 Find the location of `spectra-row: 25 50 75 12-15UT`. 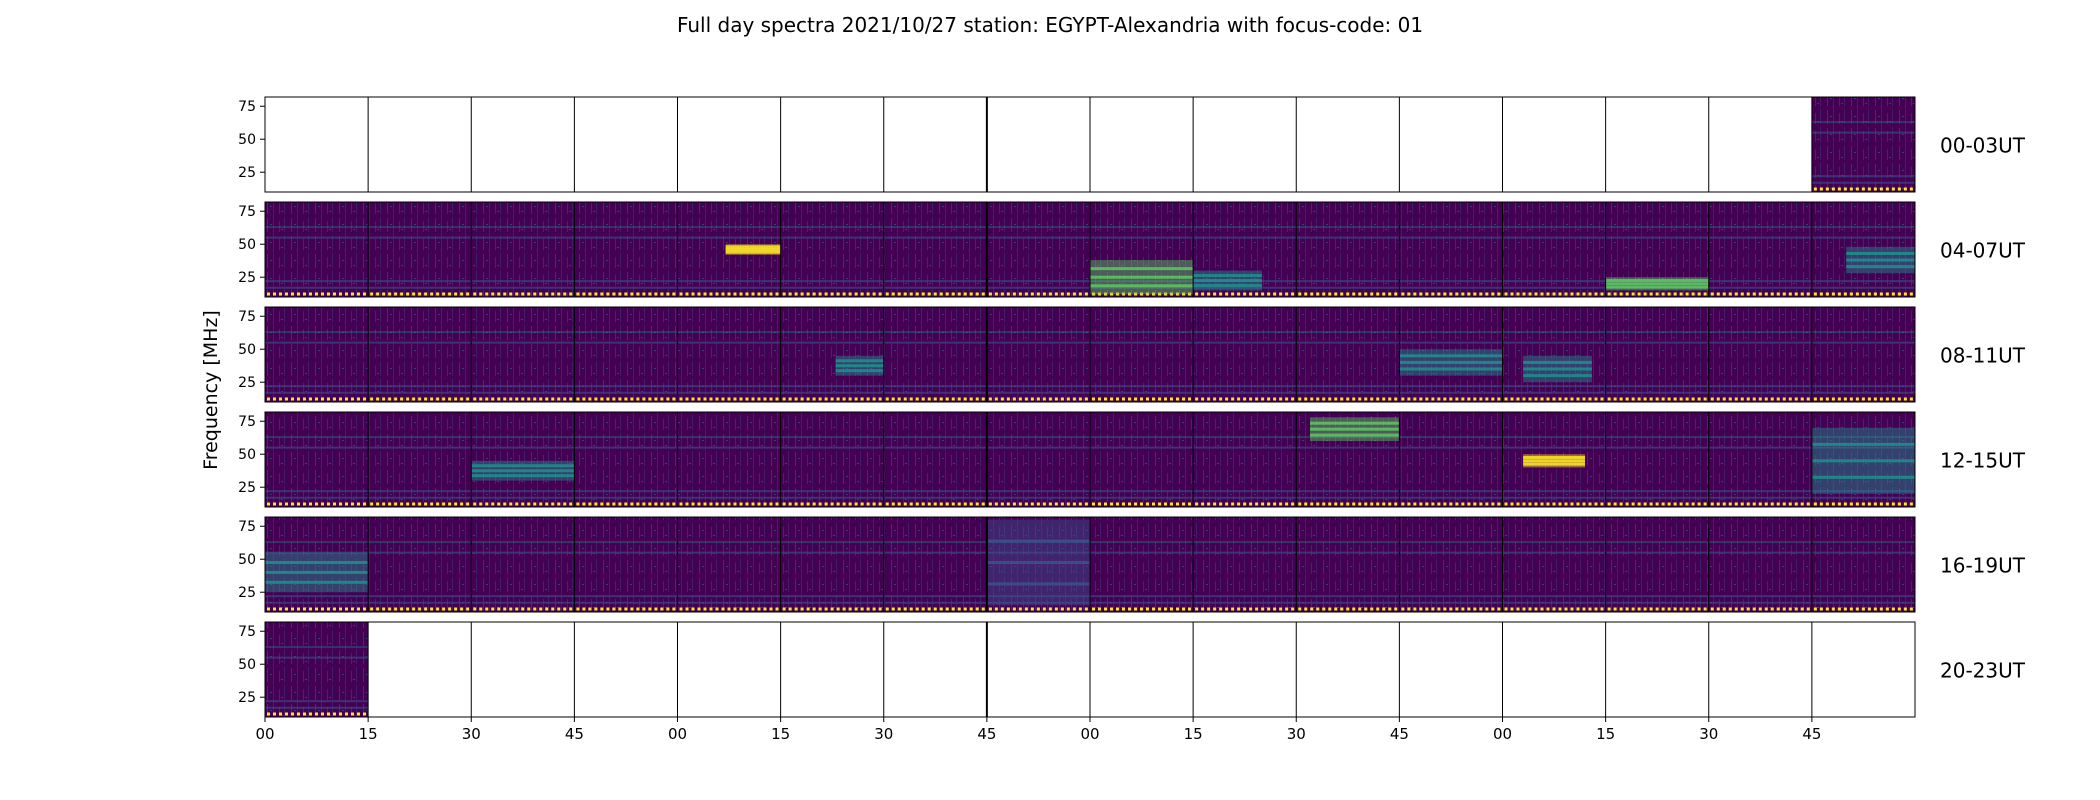

spectra-row: 25 50 75 12-15UT is located at coordinates (1132, 459).